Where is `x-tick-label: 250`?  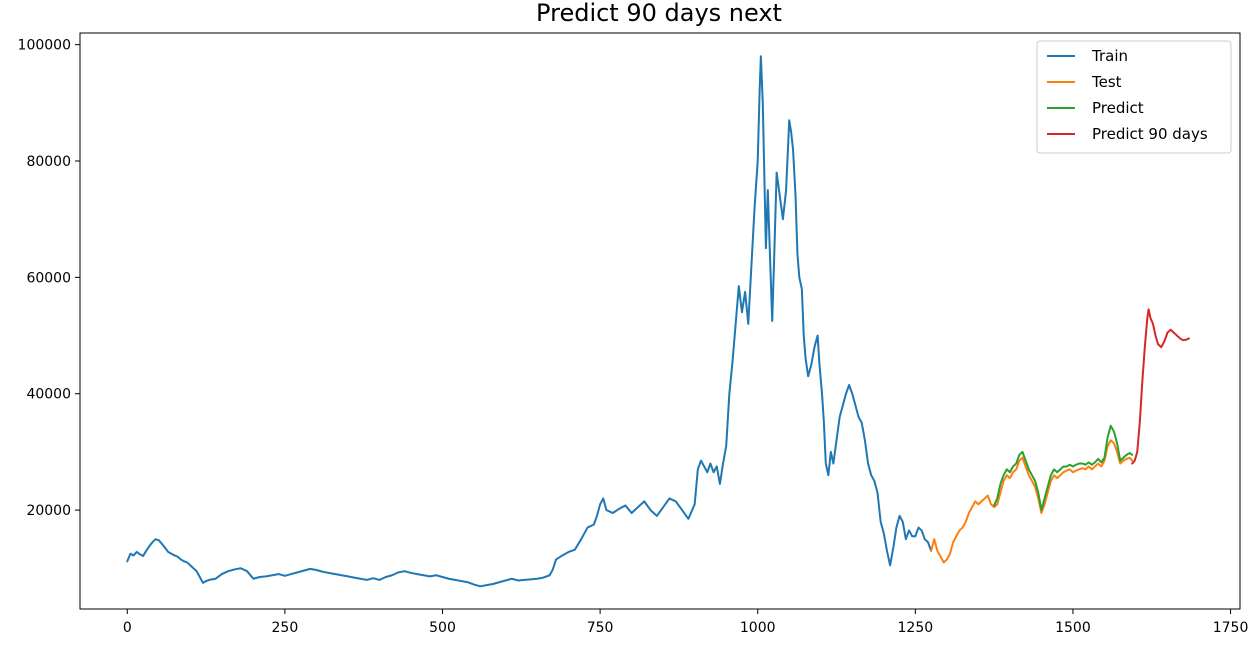
x-tick-label: 250 is located at coordinates (285, 628).